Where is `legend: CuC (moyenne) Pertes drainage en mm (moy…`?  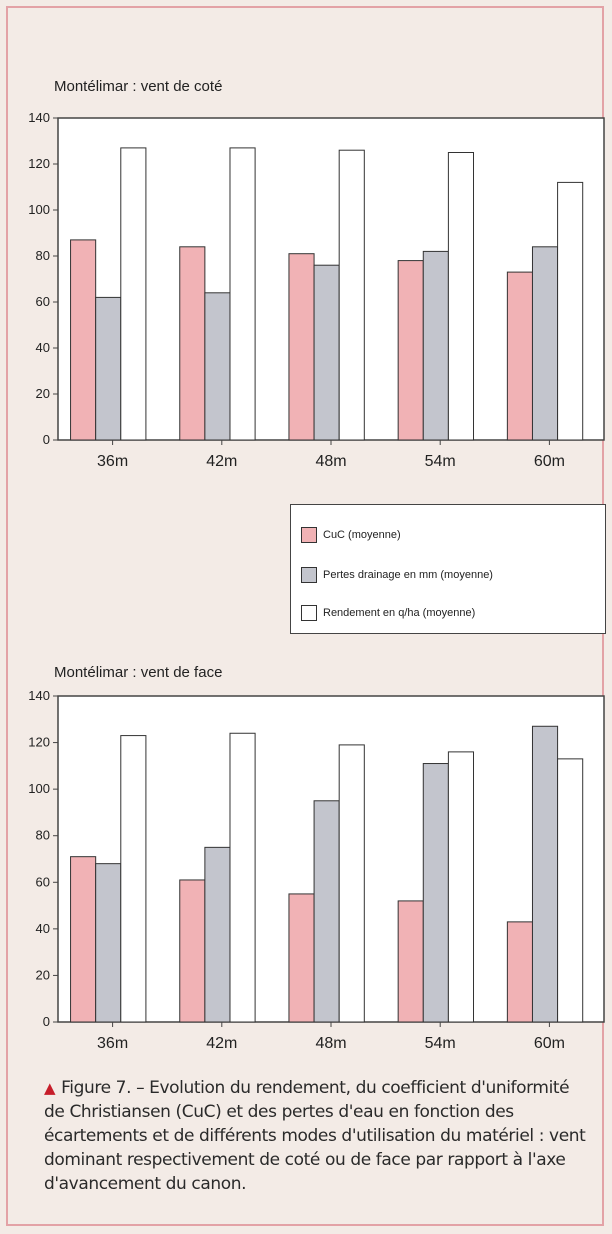 legend: CuC (moyenne) Pertes drainage en mm (moy… is located at coordinates (448, 569).